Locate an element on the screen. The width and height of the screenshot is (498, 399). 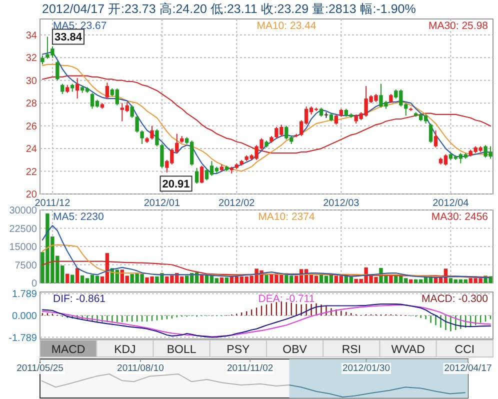
y-tick-label: 22 is located at coordinates (32, 172).